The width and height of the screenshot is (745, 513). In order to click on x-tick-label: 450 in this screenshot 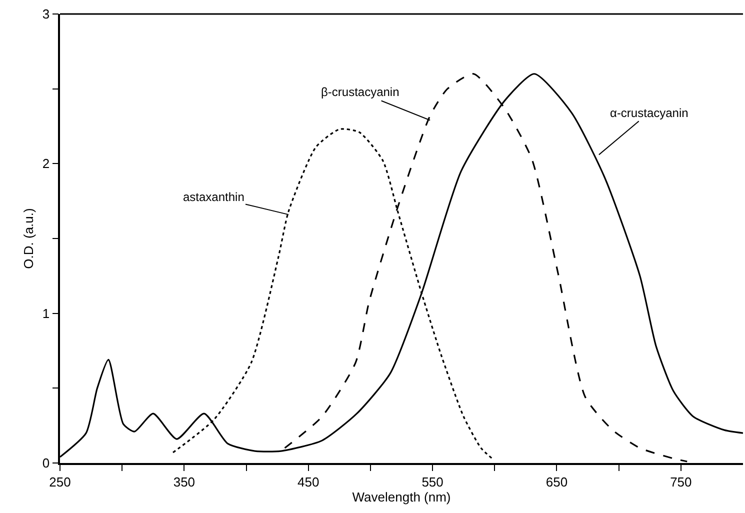, I will do `click(309, 482)`.